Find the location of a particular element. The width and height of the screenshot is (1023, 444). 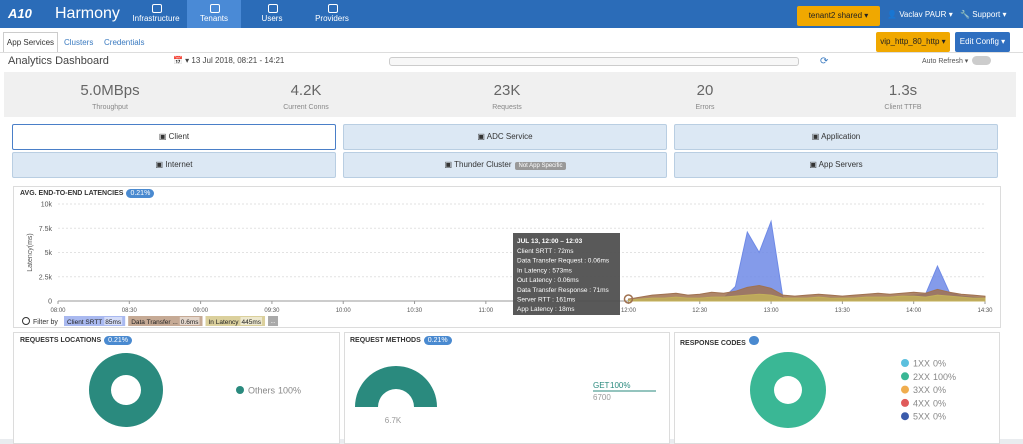

product-name: Harmony is located at coordinates (87, 13).